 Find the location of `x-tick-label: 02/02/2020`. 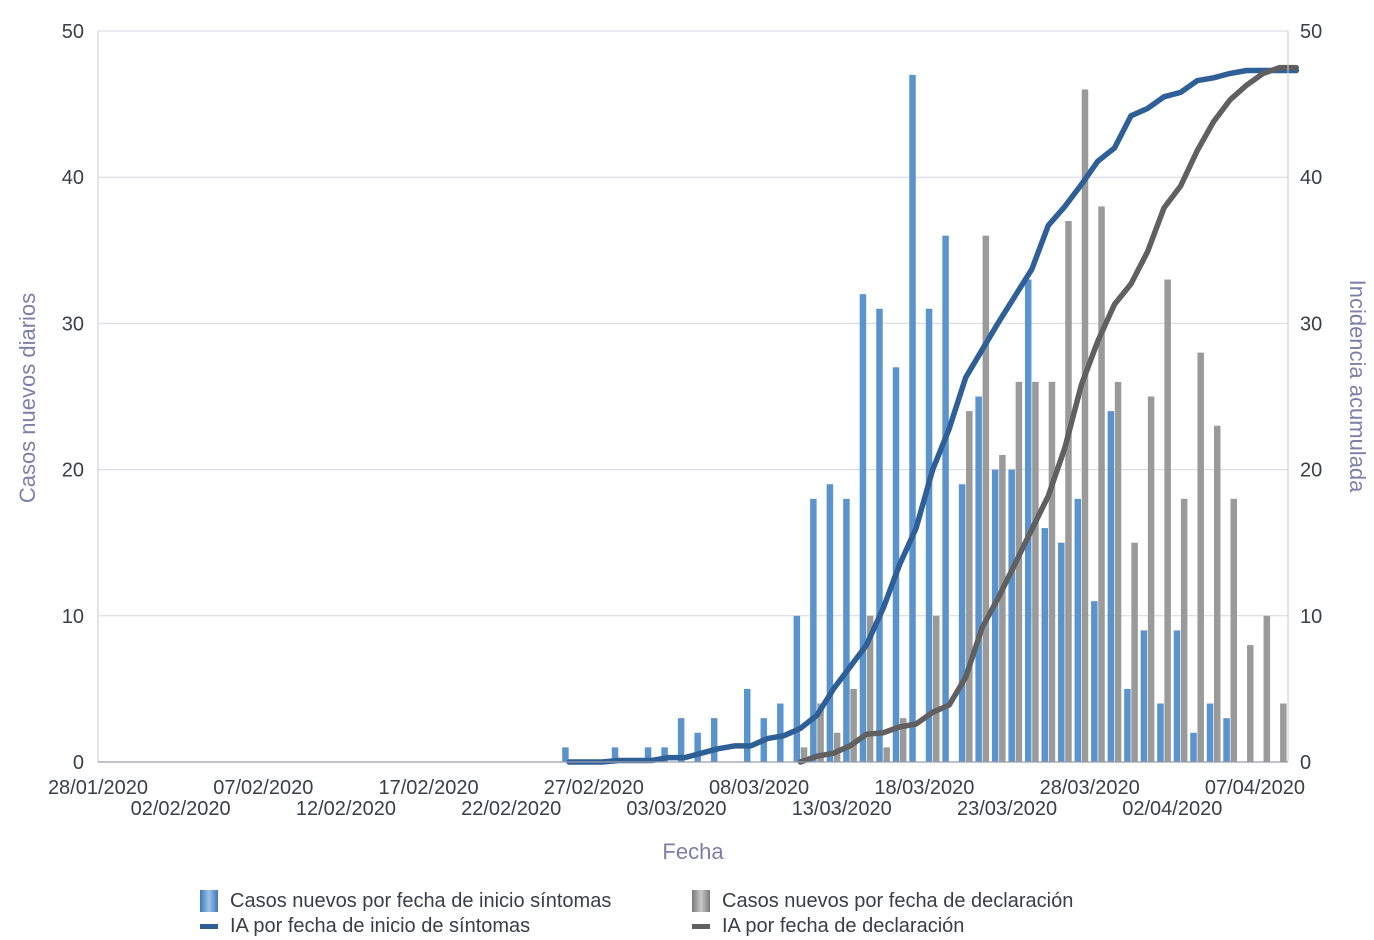

x-tick-label: 02/02/2020 is located at coordinates (181, 809).